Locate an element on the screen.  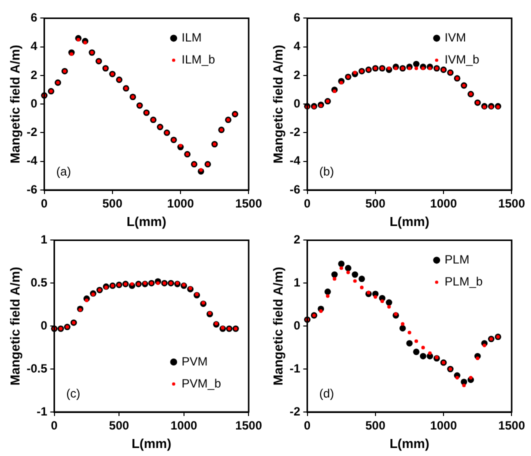
legend-label: PVM is located at coordinates (195, 361).